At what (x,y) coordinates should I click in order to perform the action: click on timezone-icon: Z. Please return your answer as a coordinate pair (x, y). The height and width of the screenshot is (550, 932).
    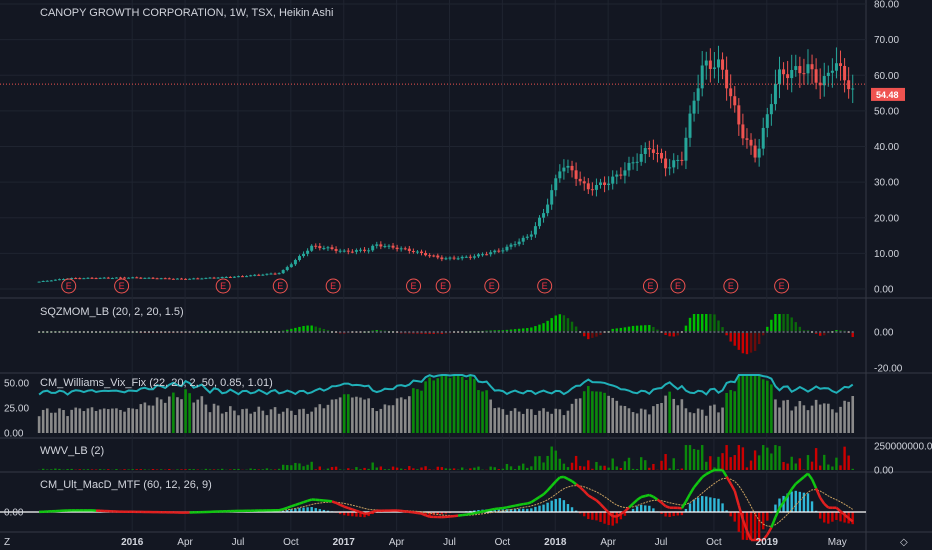
    Looking at the image, I should click on (7, 542).